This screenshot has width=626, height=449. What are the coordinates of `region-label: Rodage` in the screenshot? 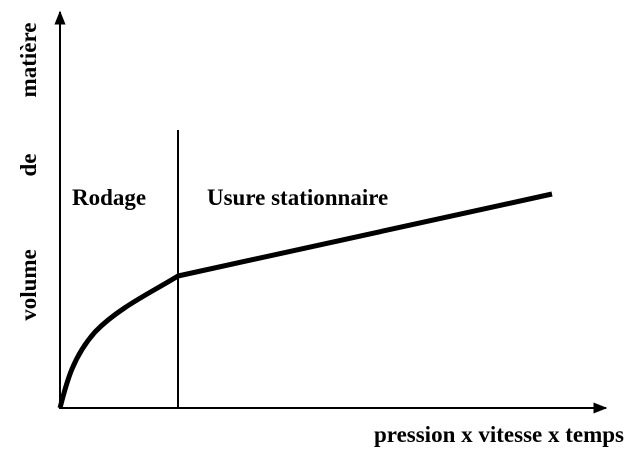 It's located at (109, 197).